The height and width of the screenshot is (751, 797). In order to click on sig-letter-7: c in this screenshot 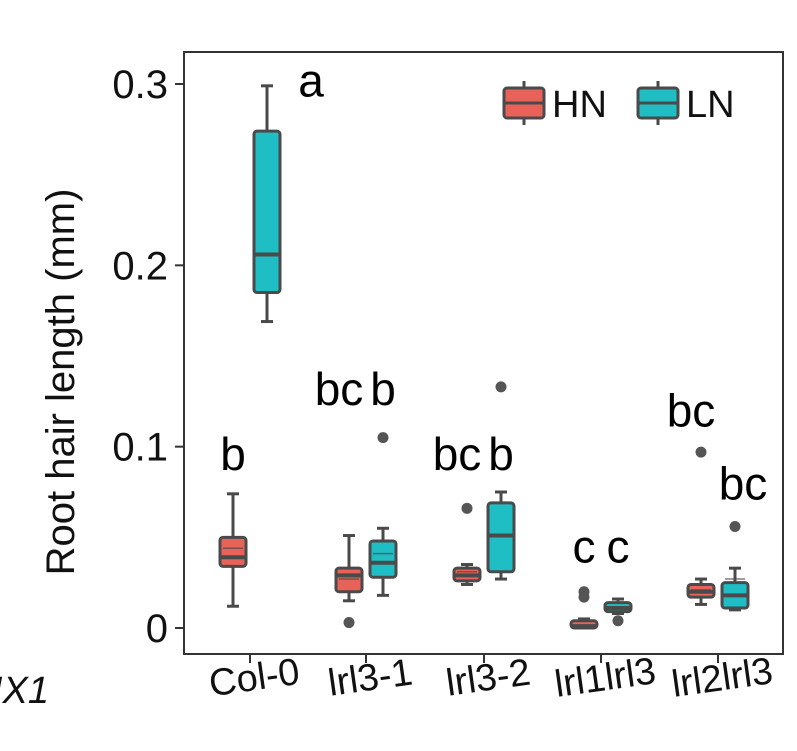, I will do `click(618, 547)`.